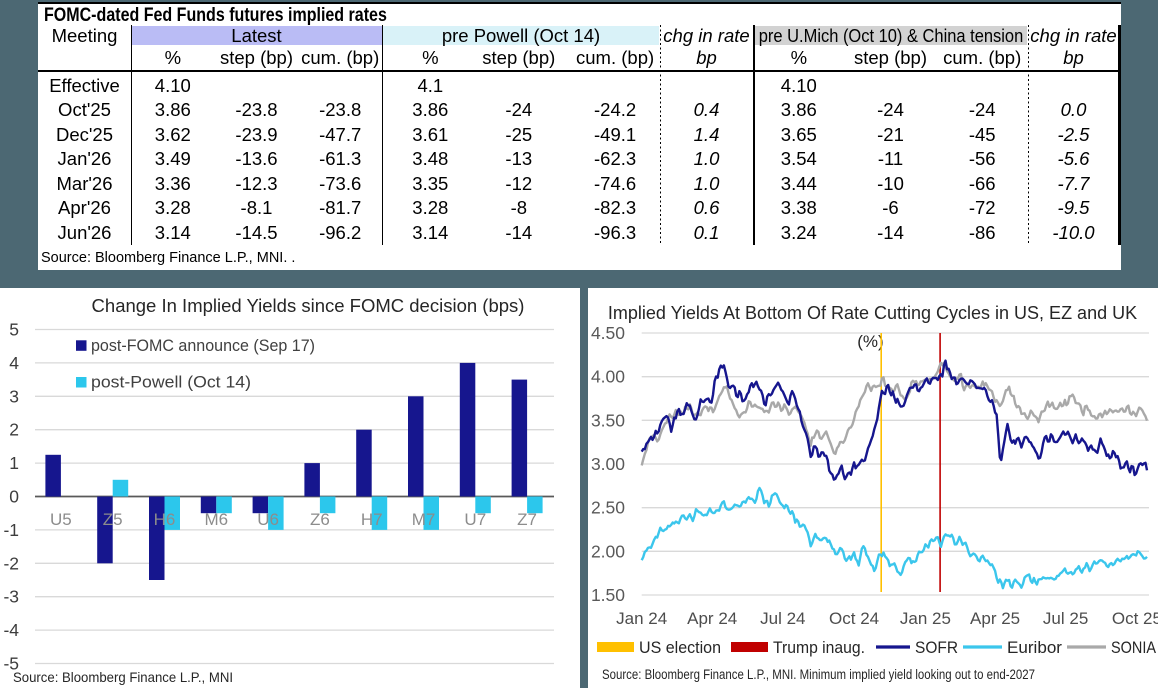  What do you see at coordinates (819, 647) in the screenshot?
I see `svg-text: Trump inaug.` at bounding box center [819, 647].